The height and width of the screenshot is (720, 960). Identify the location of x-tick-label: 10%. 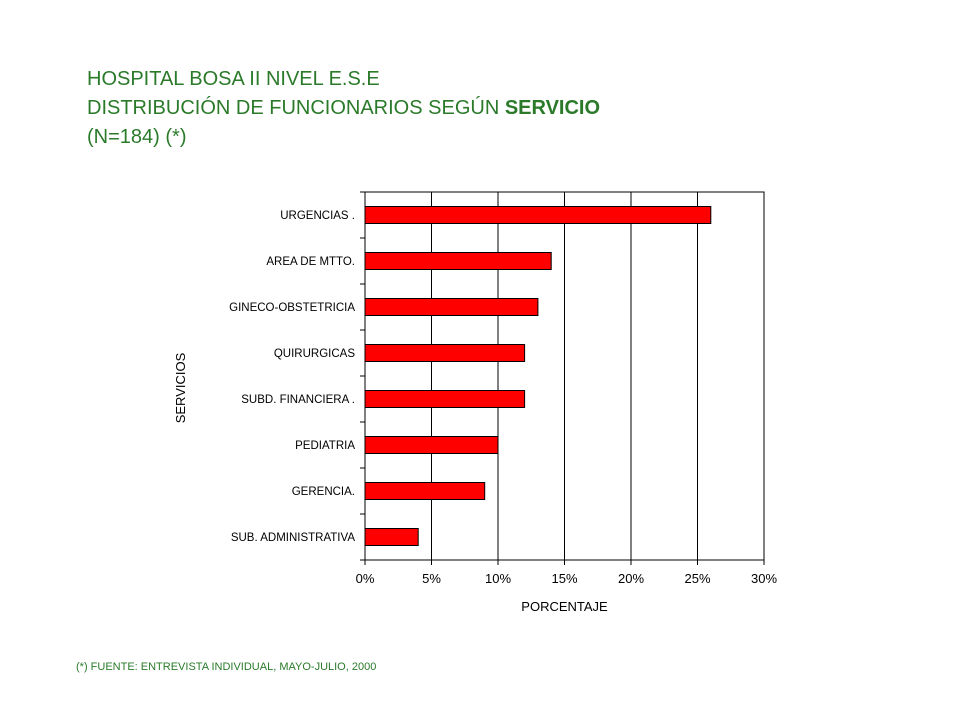
(498, 578).